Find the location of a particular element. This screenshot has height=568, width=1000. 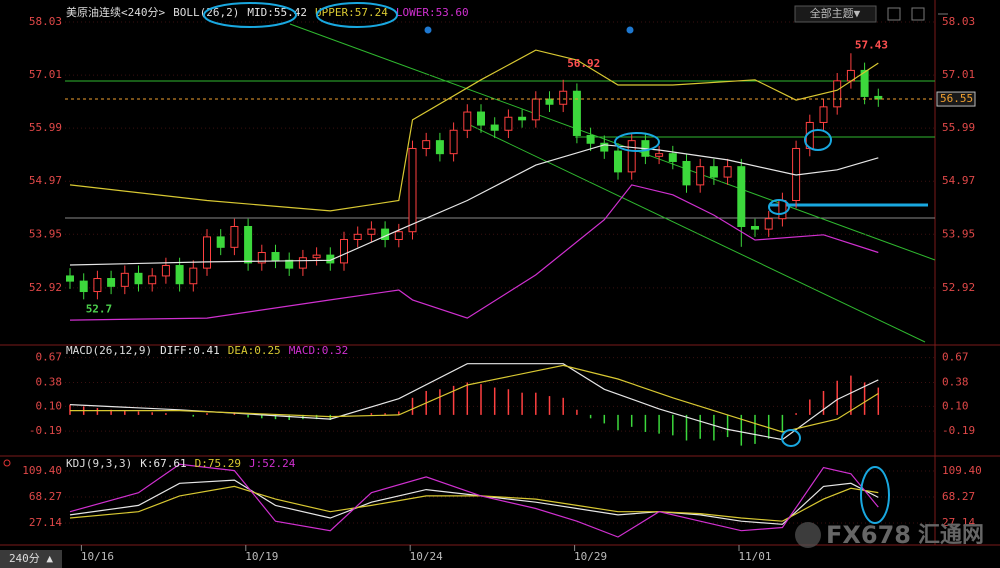

watermark-logo is located at coordinates (808, 535).